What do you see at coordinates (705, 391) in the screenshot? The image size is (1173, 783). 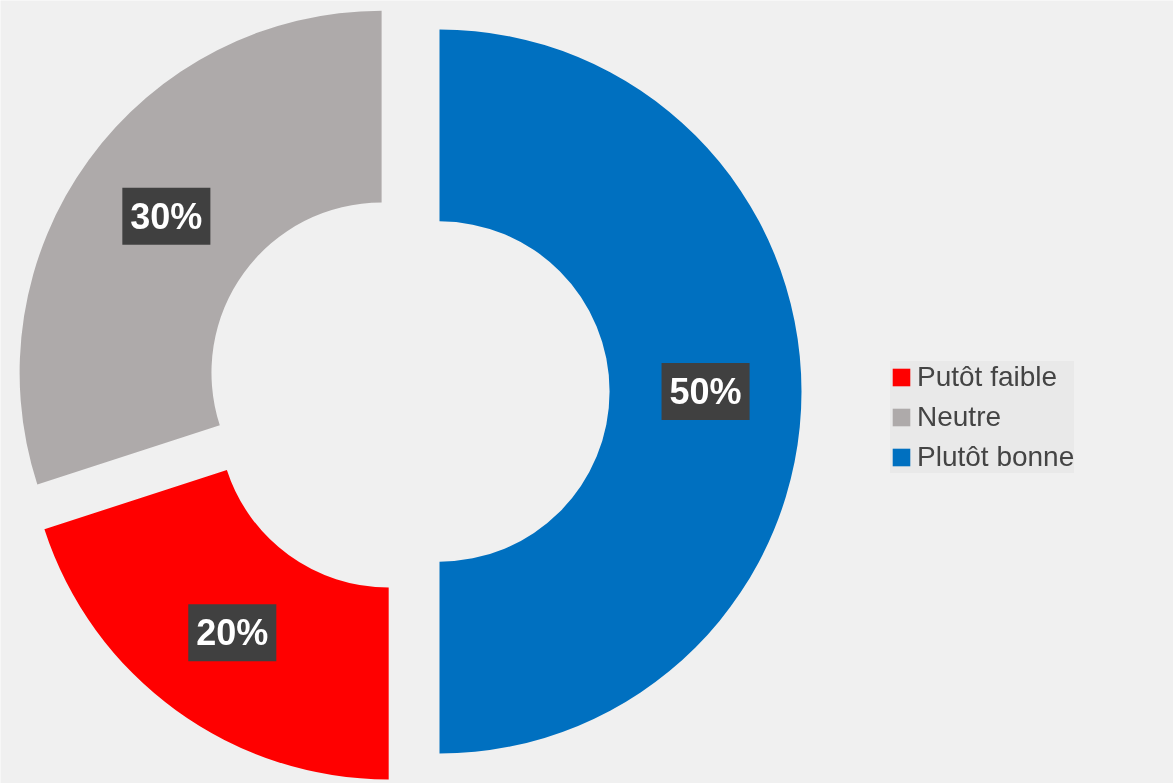 I see `data-label: 50%` at bounding box center [705, 391].